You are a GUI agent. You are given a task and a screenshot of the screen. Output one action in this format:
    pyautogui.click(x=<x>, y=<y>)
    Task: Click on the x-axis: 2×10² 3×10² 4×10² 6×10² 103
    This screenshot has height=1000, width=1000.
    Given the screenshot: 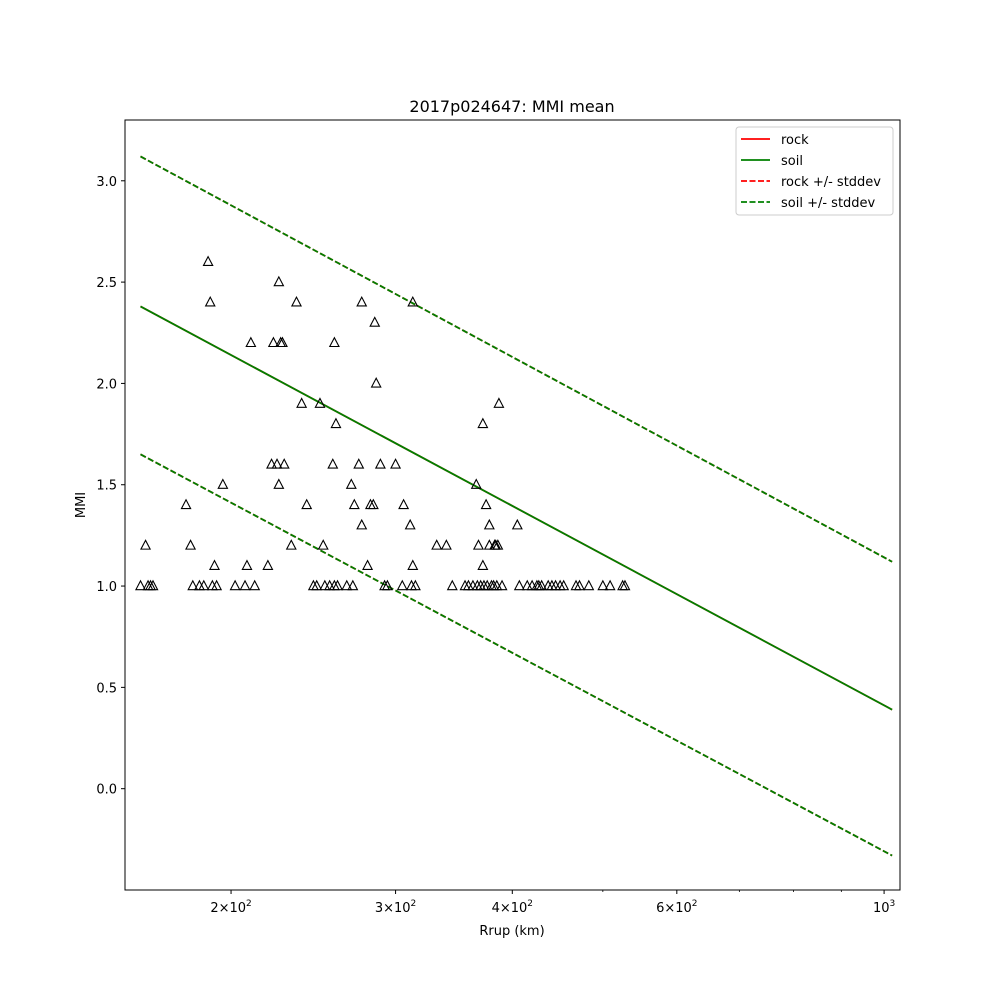 What is the action you would take?
    pyautogui.click(x=552, y=903)
    